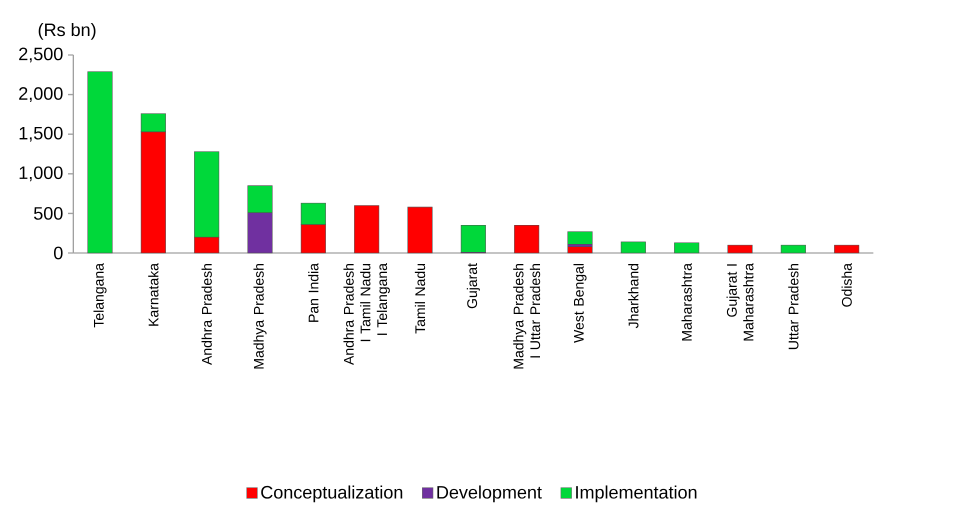 The height and width of the screenshot is (508, 953). What do you see at coordinates (687, 301) in the screenshot?
I see `x-tick-label: Maharashtra` at bounding box center [687, 301].